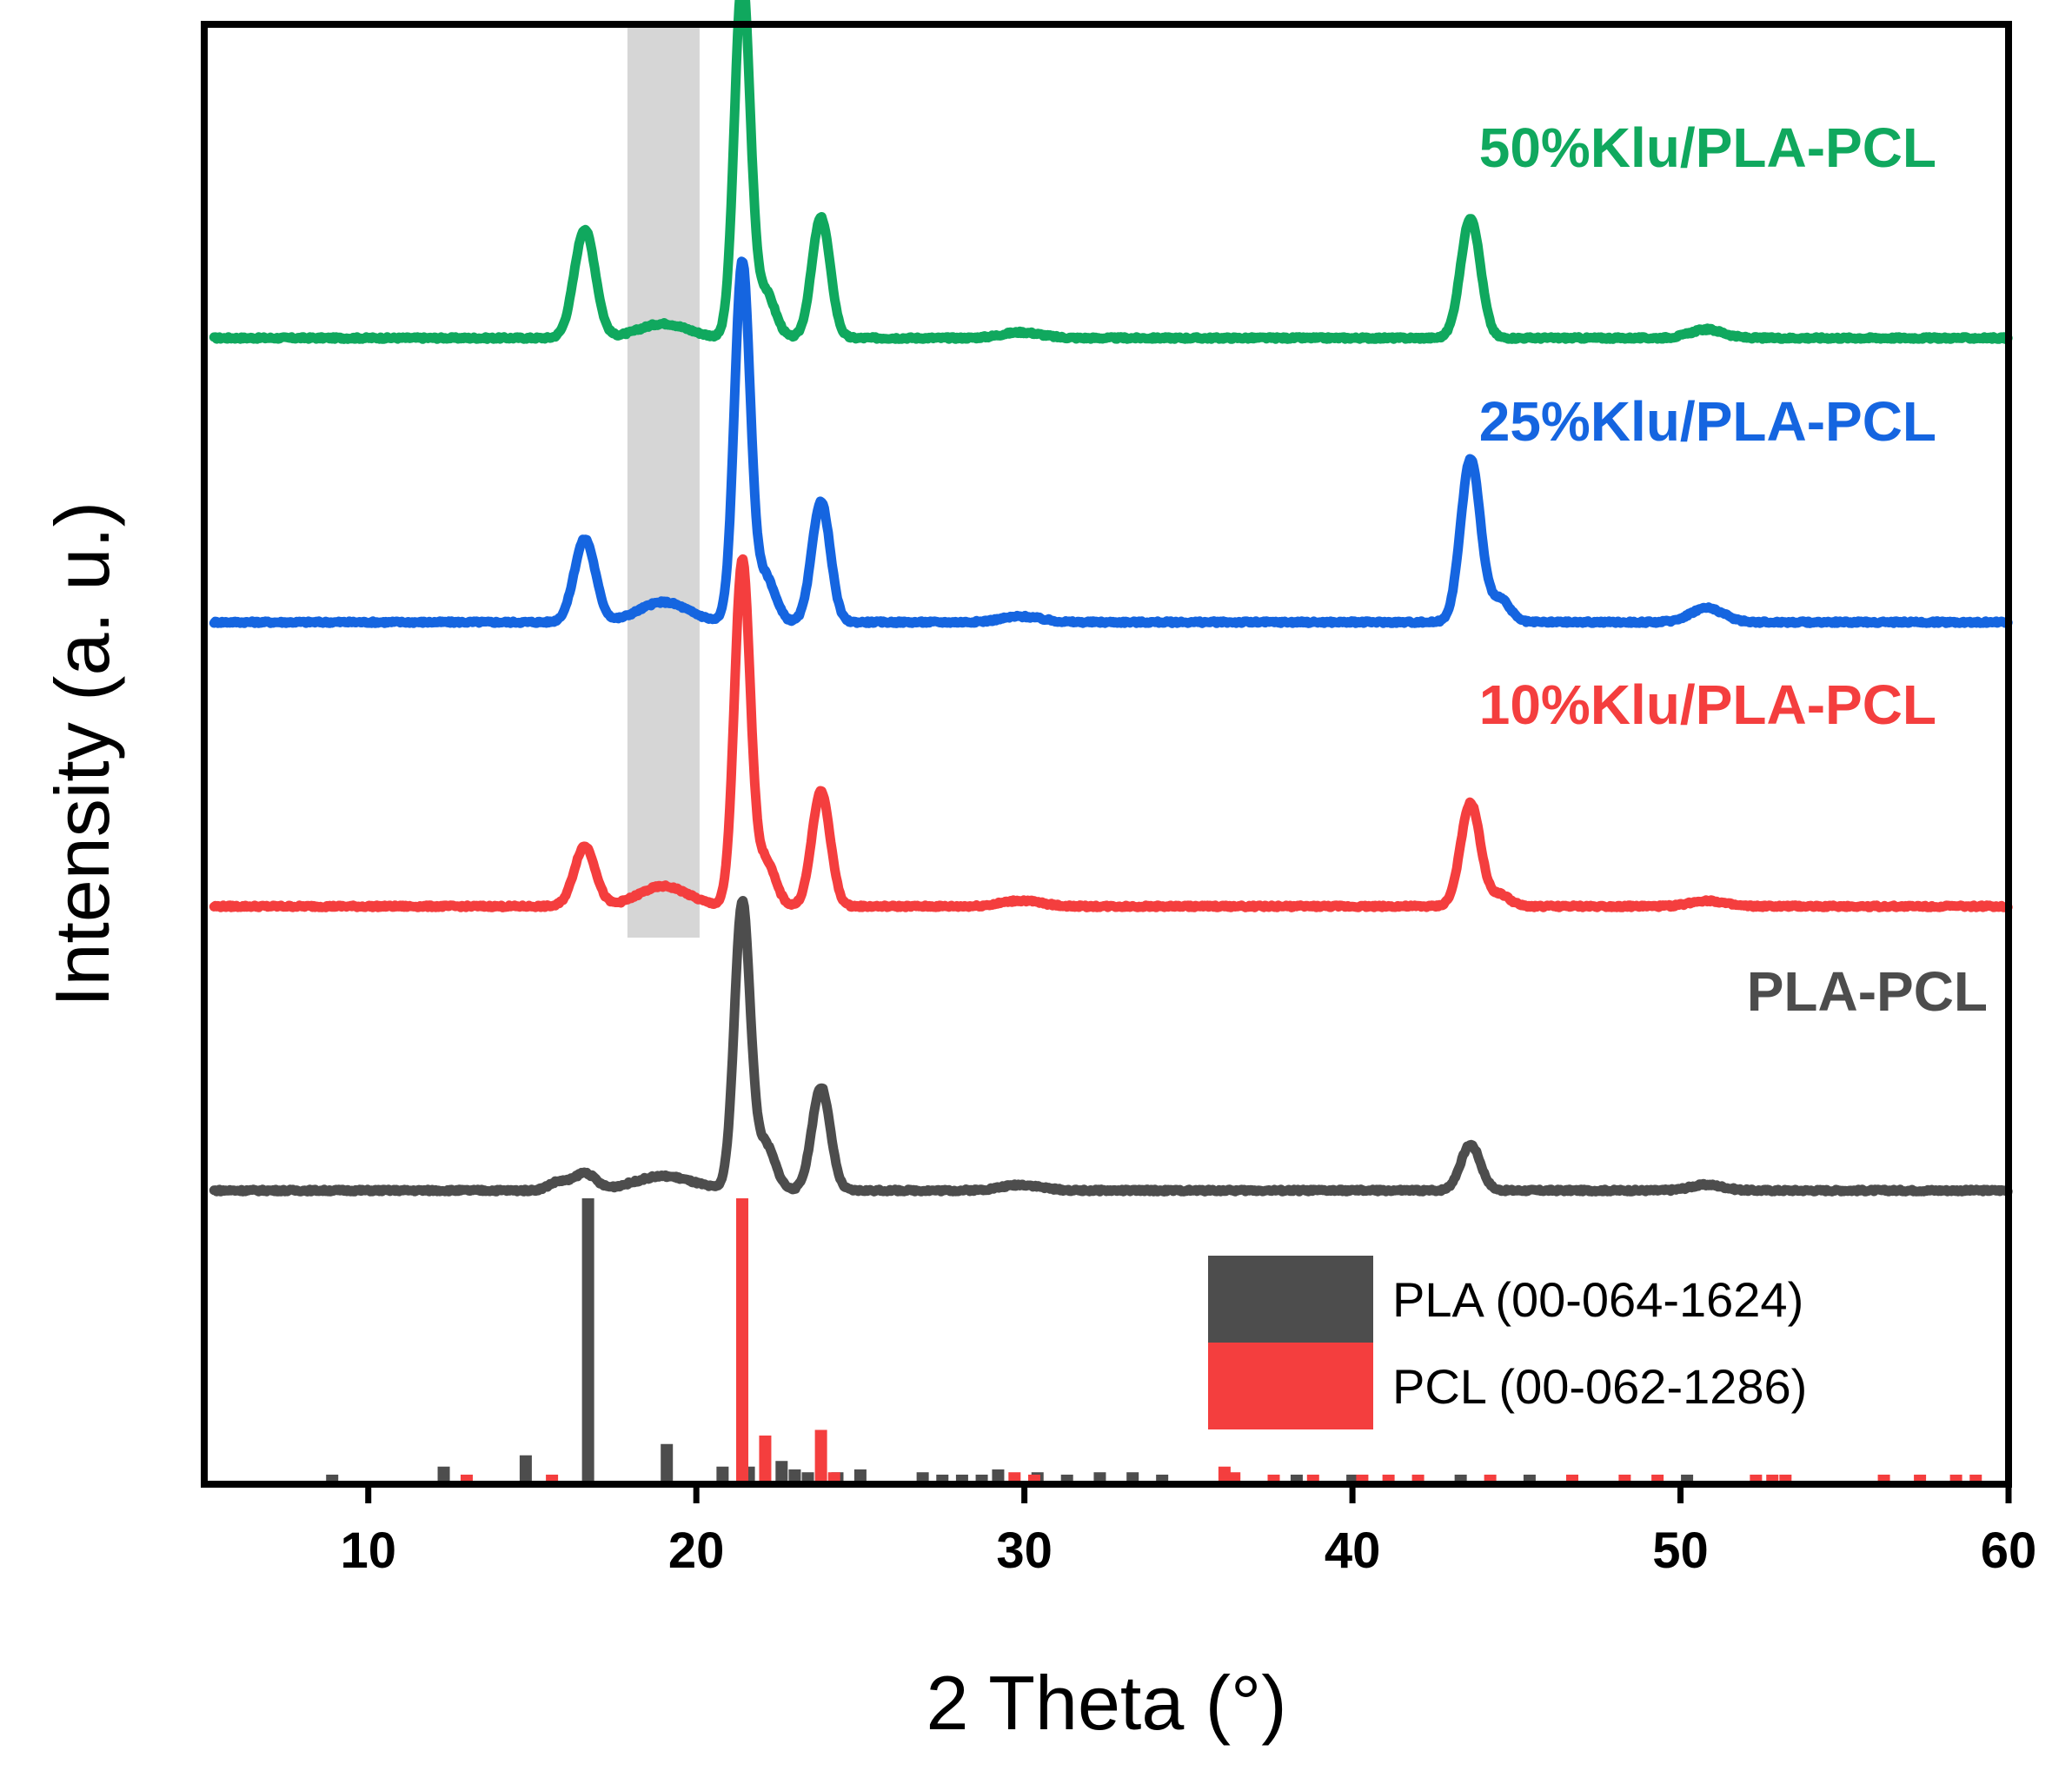 The height and width of the screenshot is (1784, 2072). What do you see at coordinates (1106, 1703) in the screenshot?
I see `x-axis-title: 2 Theta (°)` at bounding box center [1106, 1703].